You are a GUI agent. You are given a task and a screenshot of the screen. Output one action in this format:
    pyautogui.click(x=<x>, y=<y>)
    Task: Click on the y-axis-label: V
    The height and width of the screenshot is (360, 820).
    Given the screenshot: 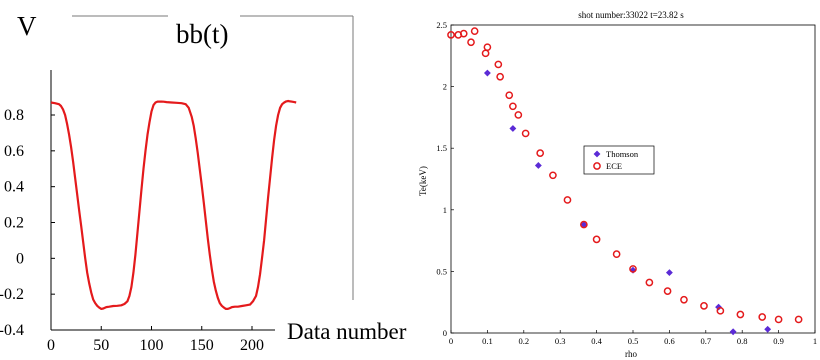 What is the action you would take?
    pyautogui.click(x=27, y=26)
    